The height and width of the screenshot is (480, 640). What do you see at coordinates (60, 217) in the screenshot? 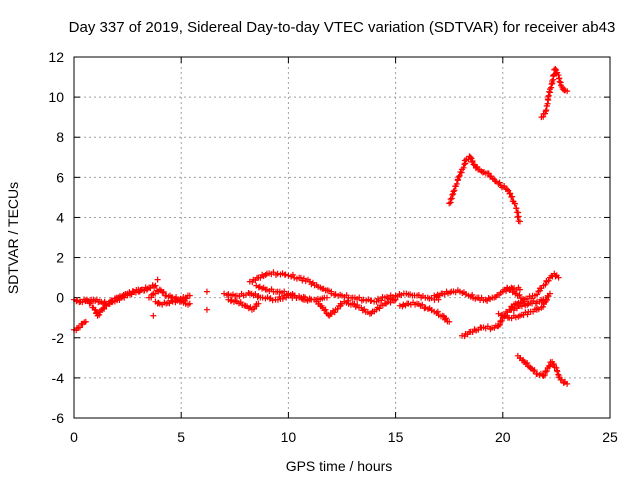
I see `y-tick-label: 4` at bounding box center [60, 217].